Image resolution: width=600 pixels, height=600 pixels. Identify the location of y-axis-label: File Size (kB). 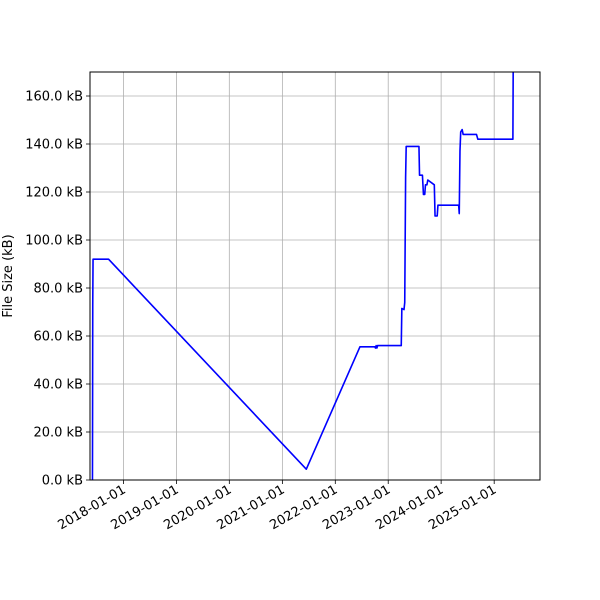
(8, 275).